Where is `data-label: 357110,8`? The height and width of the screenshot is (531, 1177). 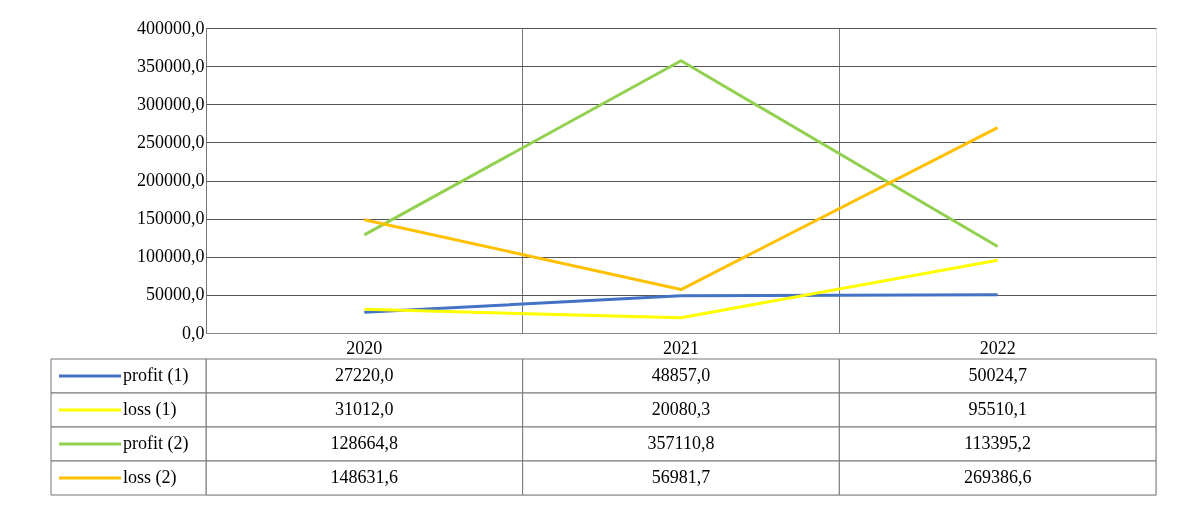
data-label: 357110,8 is located at coordinates (681, 443).